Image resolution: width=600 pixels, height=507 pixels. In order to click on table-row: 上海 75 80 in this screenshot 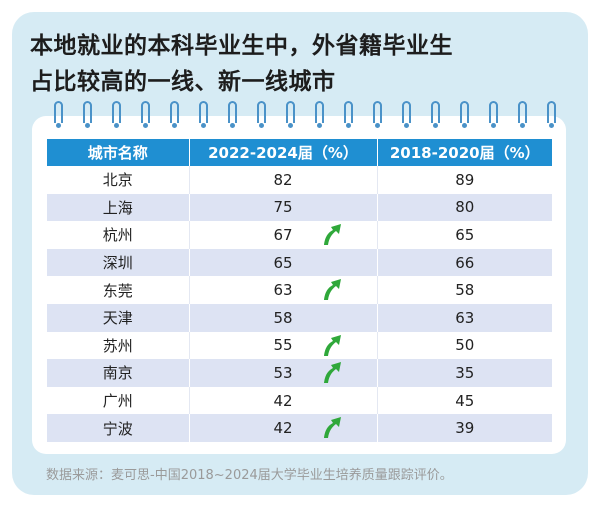, I will do `click(299, 207)`.